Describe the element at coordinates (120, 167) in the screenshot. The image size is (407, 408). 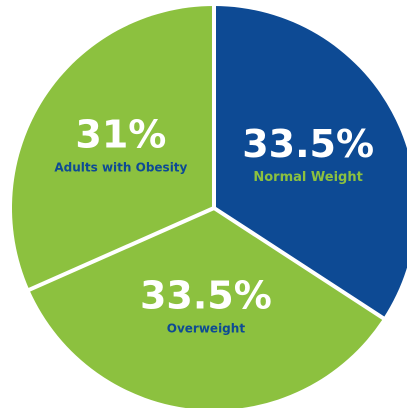
I see `slice-category-label: Adults with Obesity` at that location.